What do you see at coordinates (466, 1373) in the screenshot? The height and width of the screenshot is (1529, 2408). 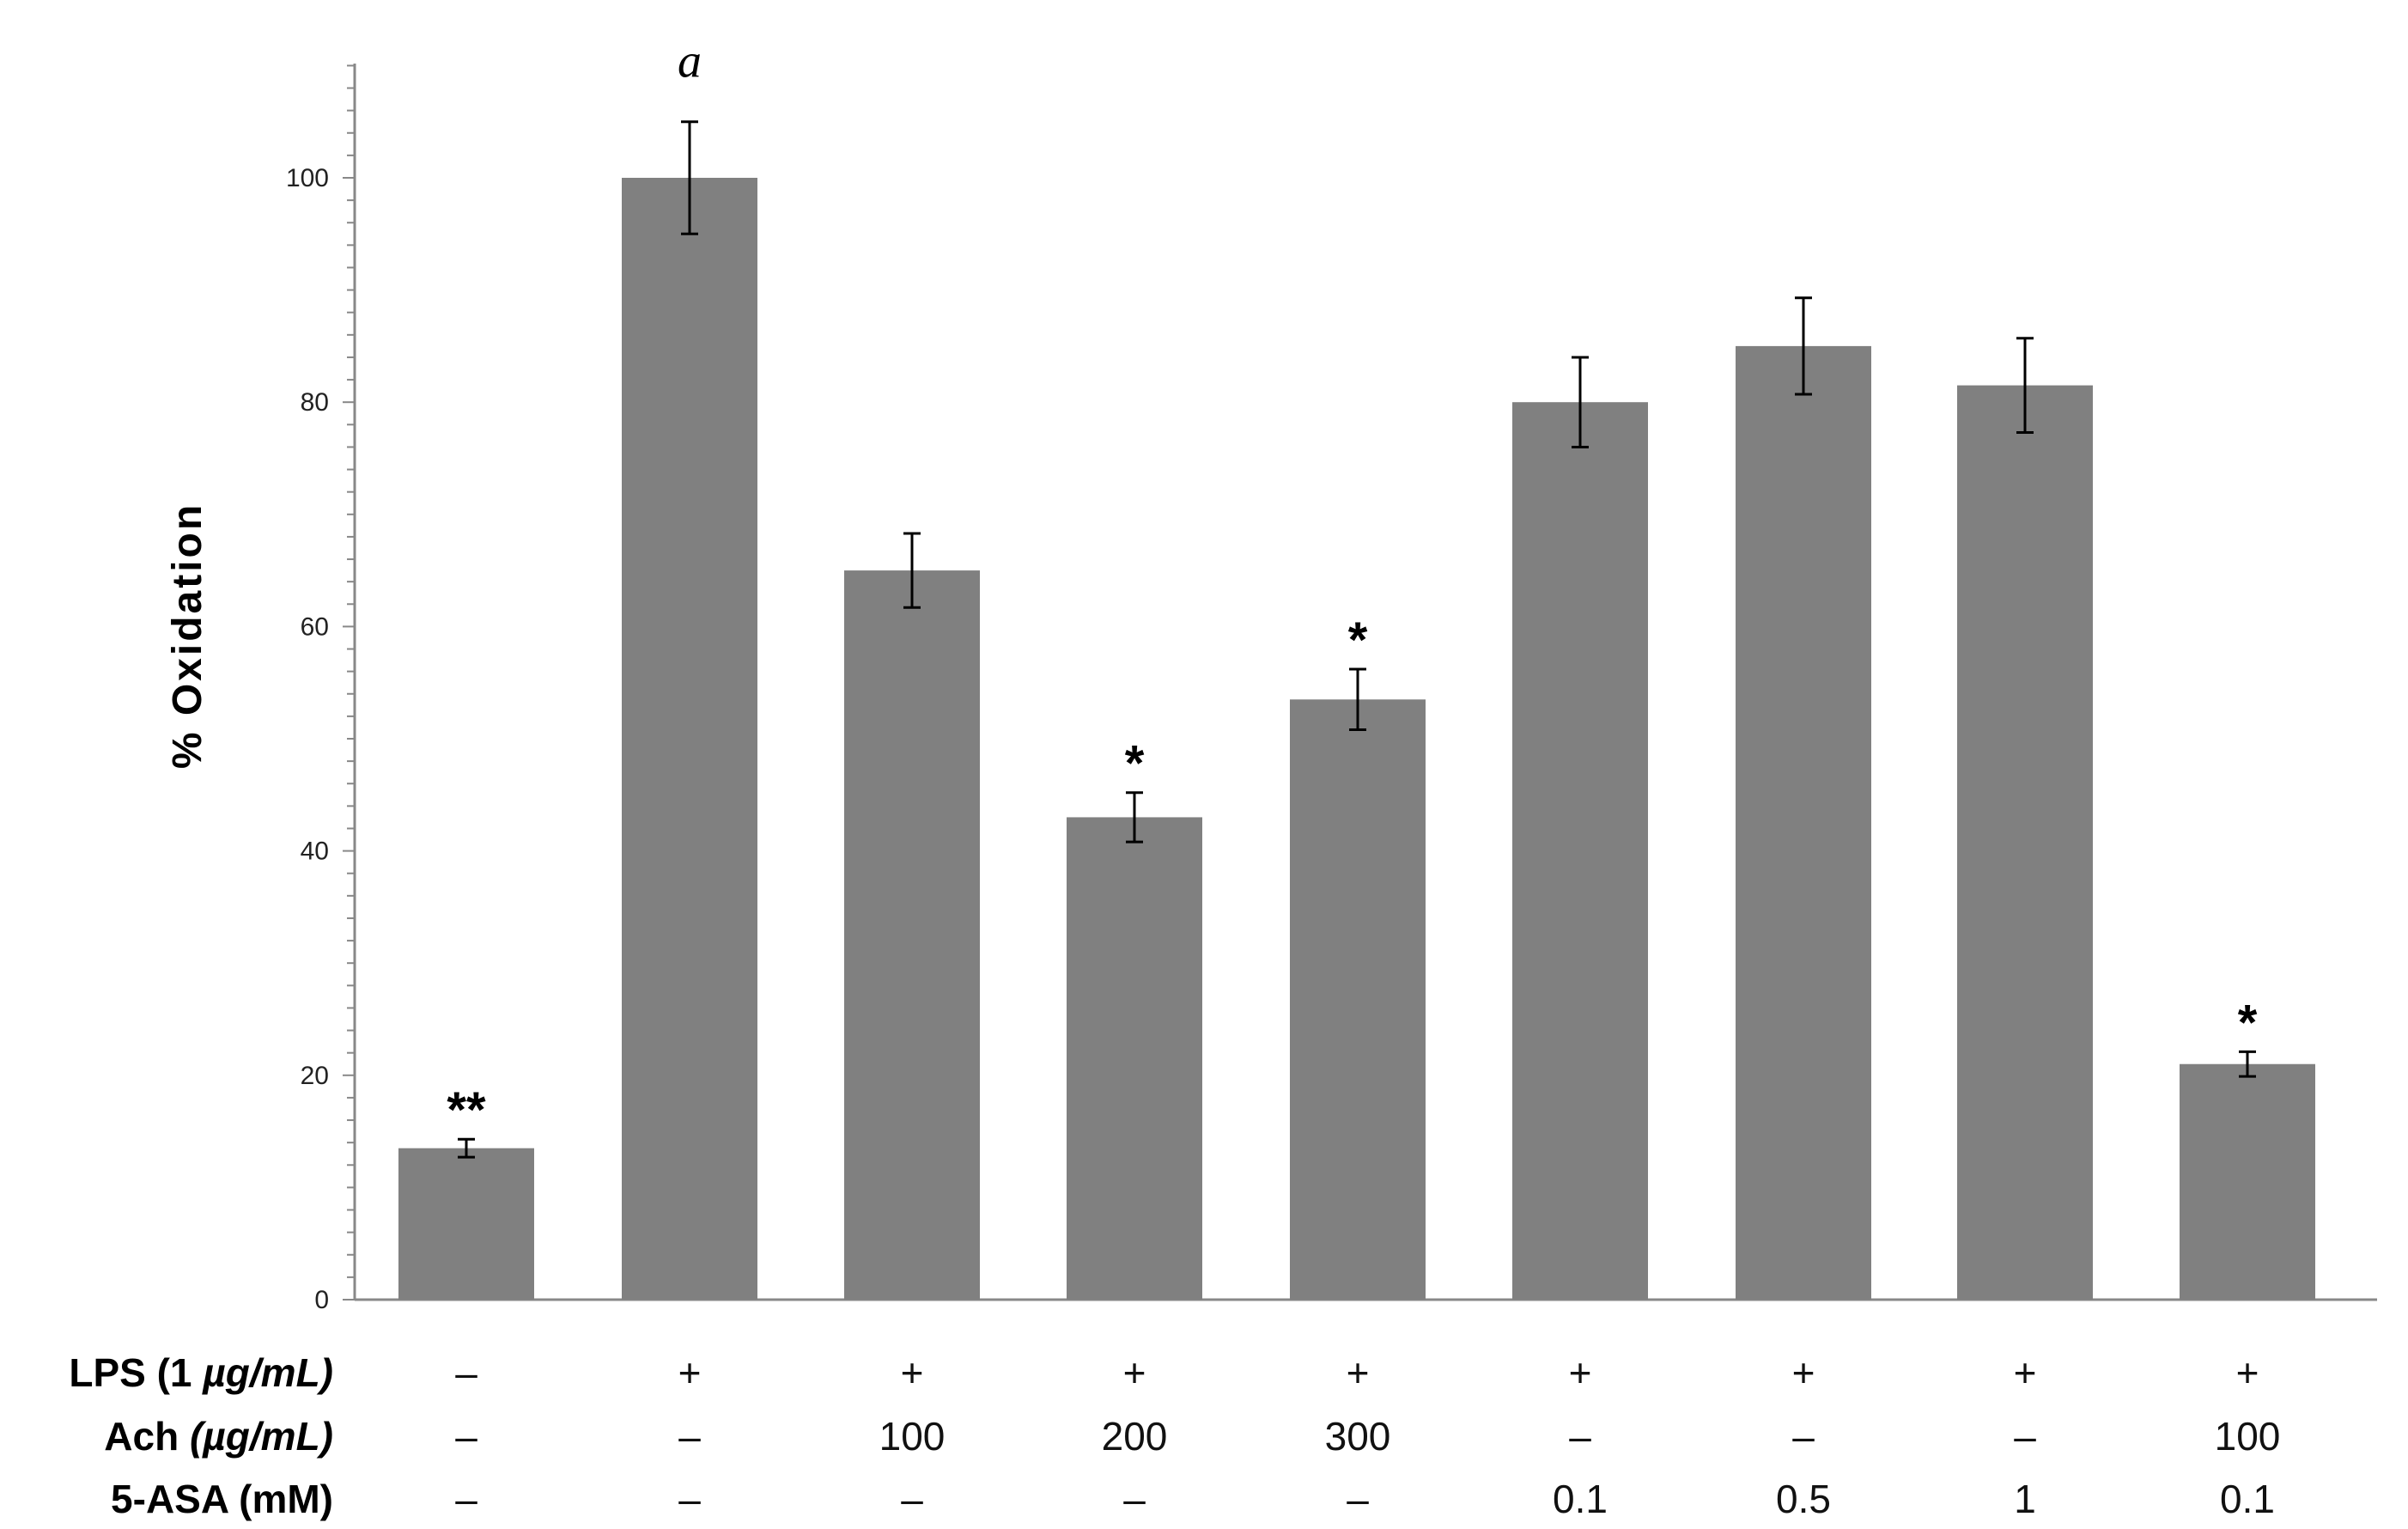 I see `condition-cell-lps: –` at bounding box center [466, 1373].